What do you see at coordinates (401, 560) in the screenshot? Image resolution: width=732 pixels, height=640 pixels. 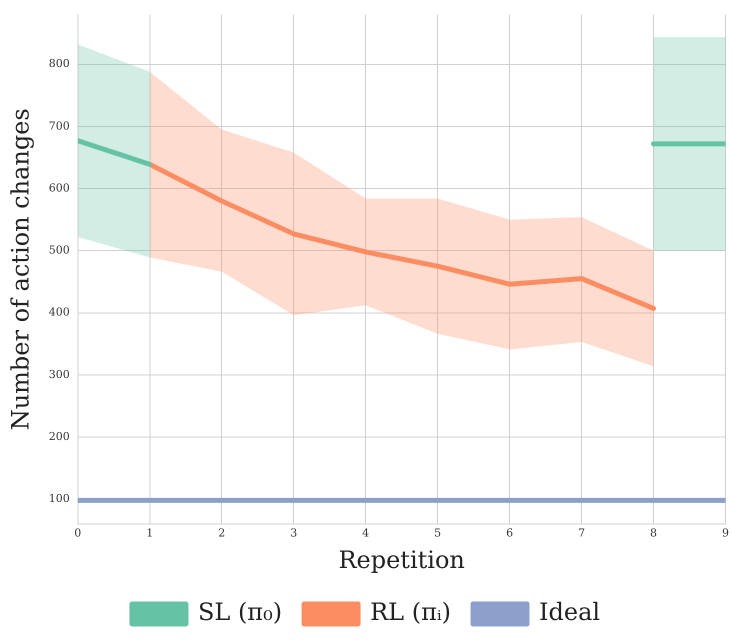 I see `x-axis-title: Repetition` at bounding box center [401, 560].